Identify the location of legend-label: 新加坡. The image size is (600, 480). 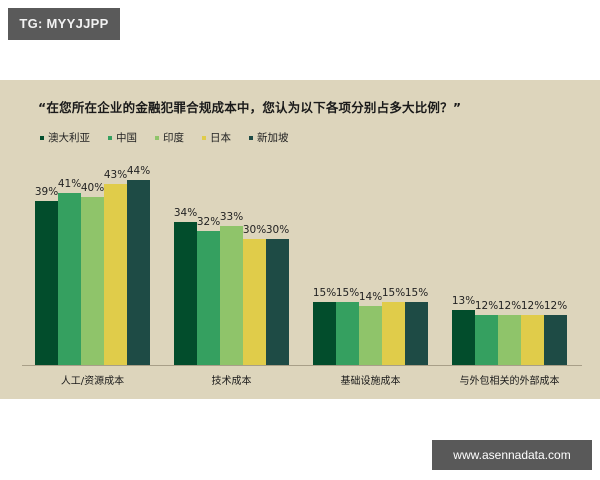
(273, 138).